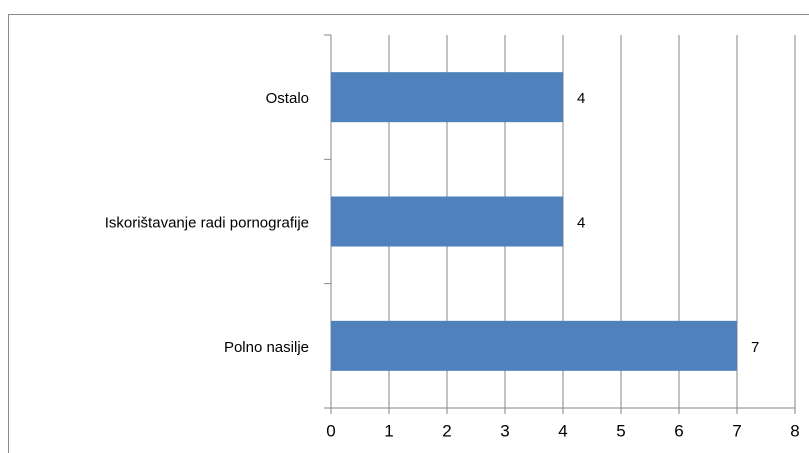 This screenshot has width=809, height=453. What do you see at coordinates (794, 430) in the screenshot?
I see `x-tick-label: 8` at bounding box center [794, 430].